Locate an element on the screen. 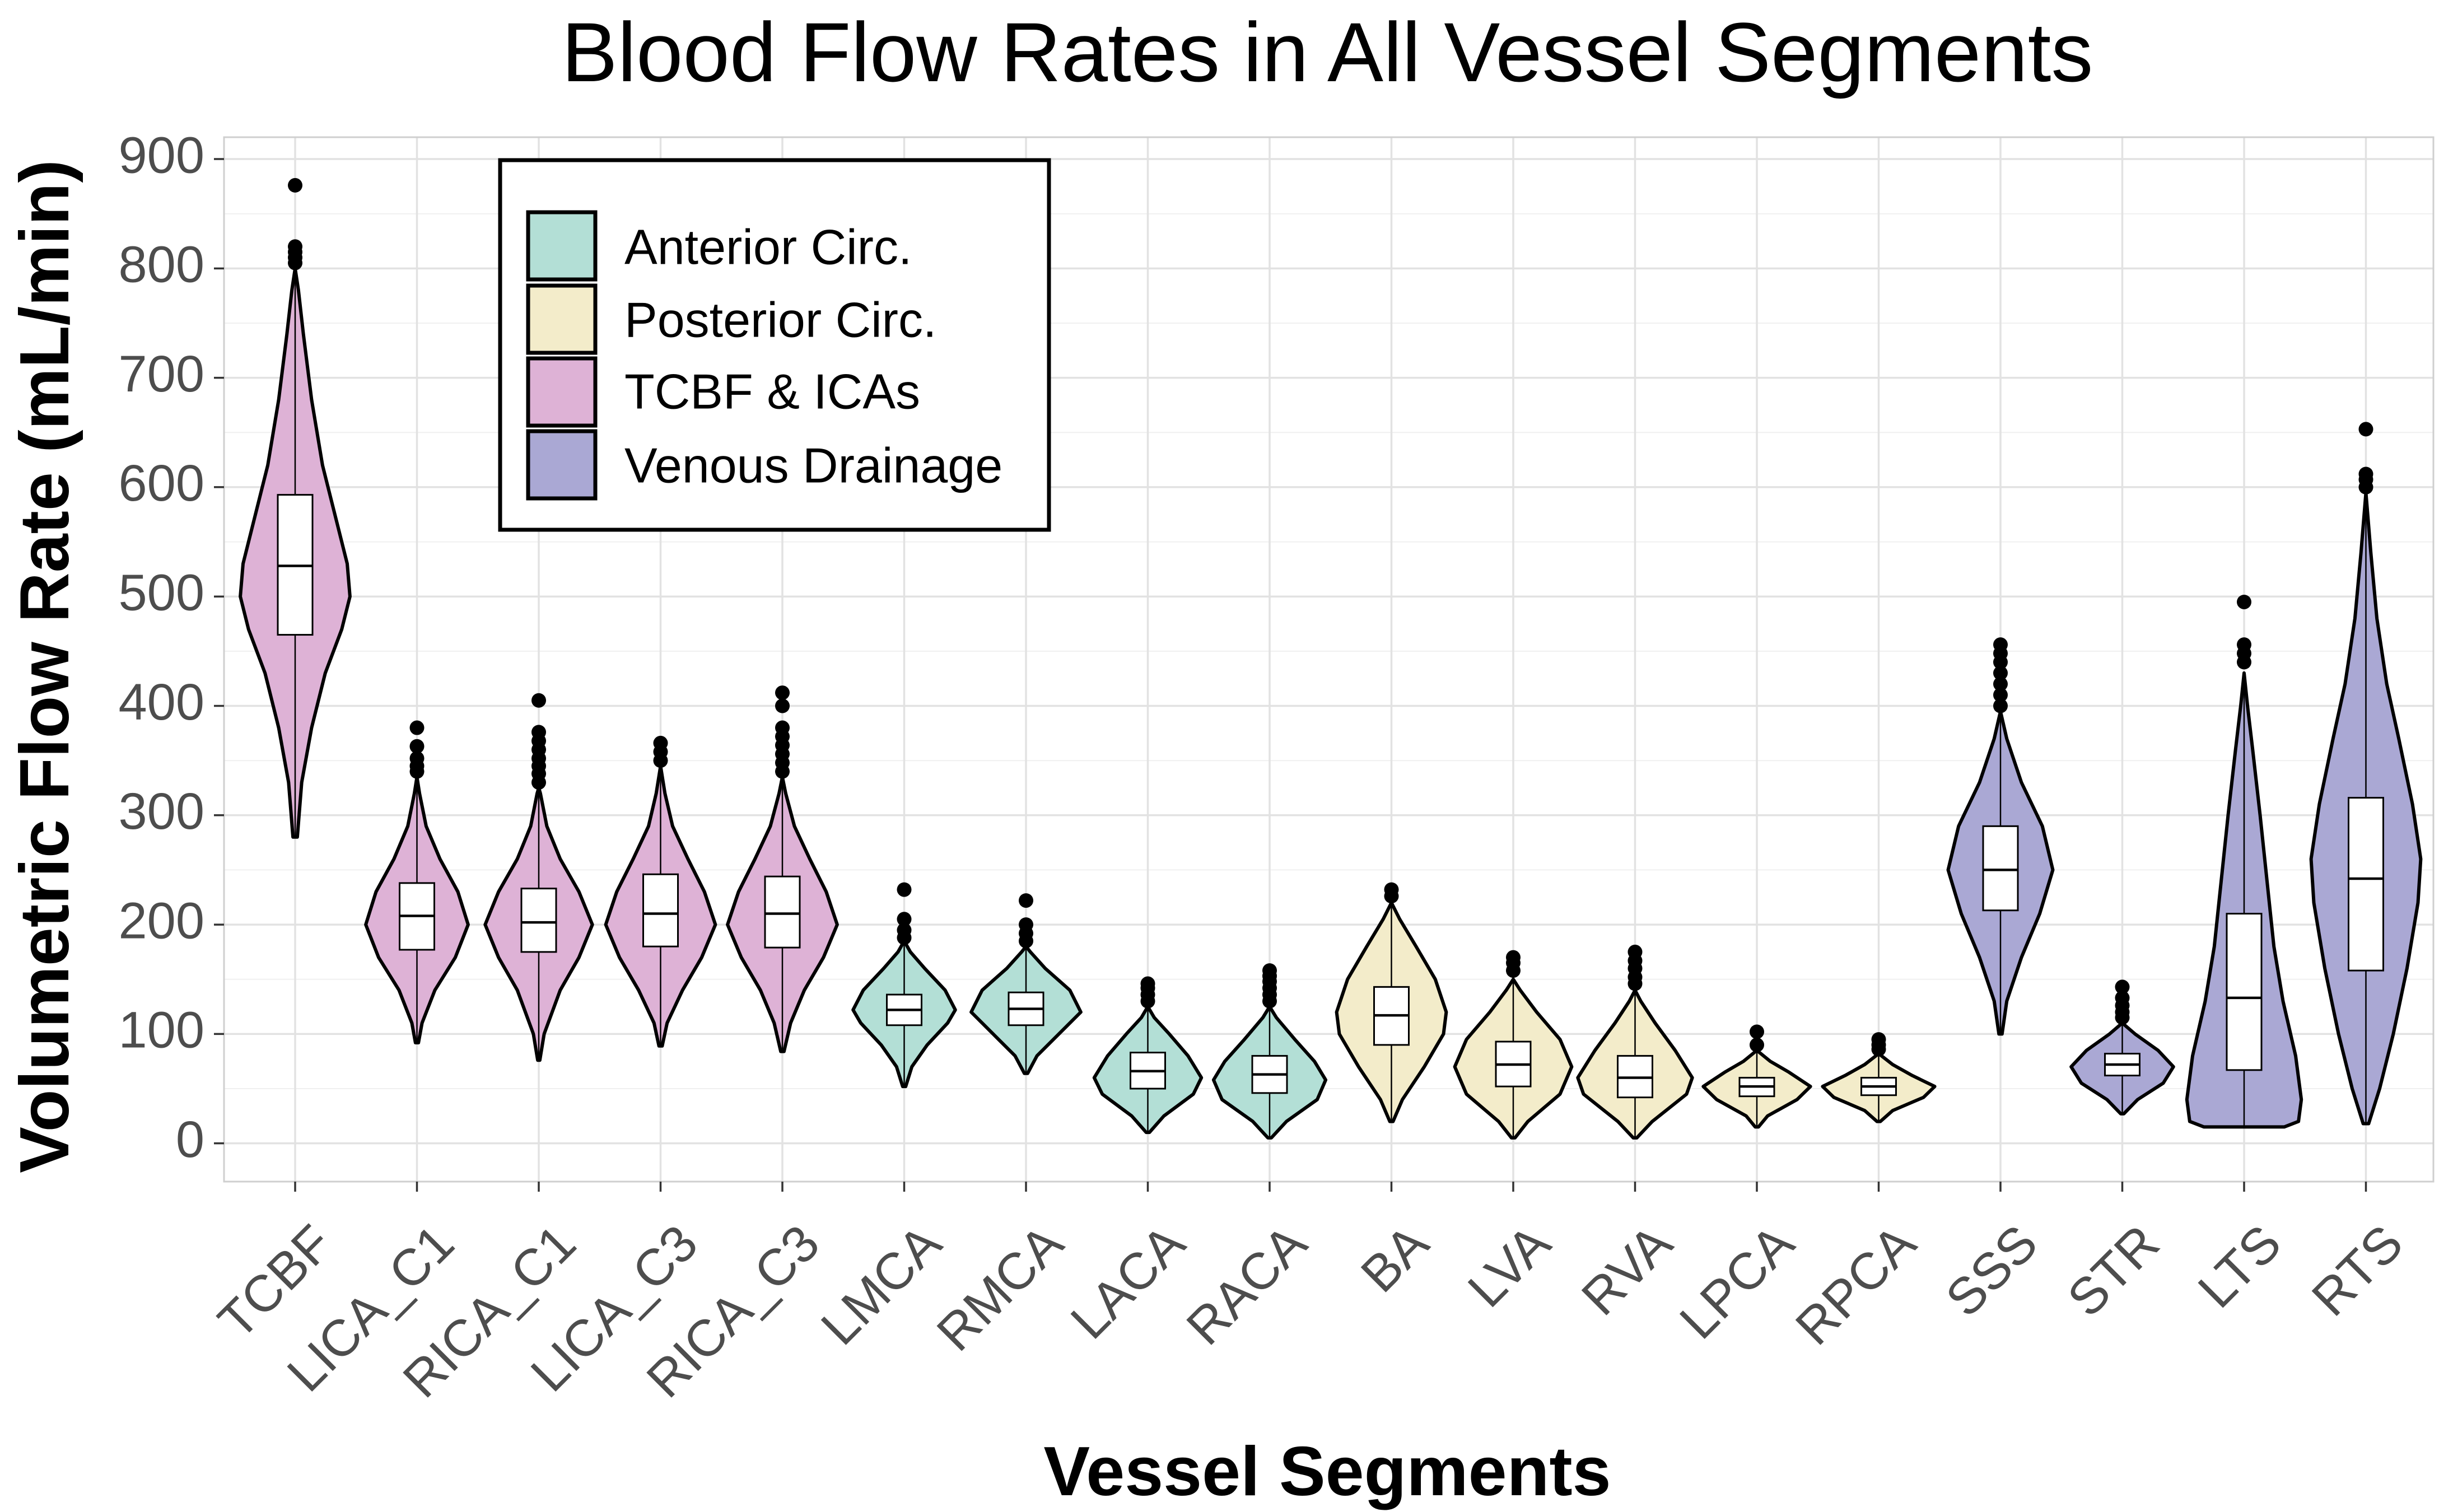  legend-label-tcbf-icas: TCBF & ICAs is located at coordinates (772, 391).